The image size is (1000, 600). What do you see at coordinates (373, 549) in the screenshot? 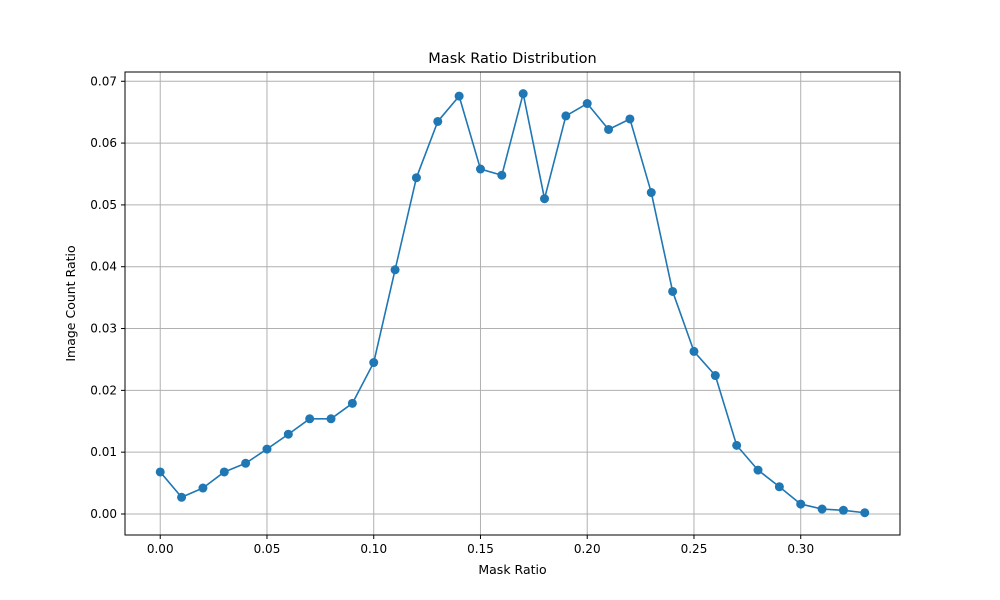
I see `x-tick-label: 0.10` at bounding box center [373, 549].